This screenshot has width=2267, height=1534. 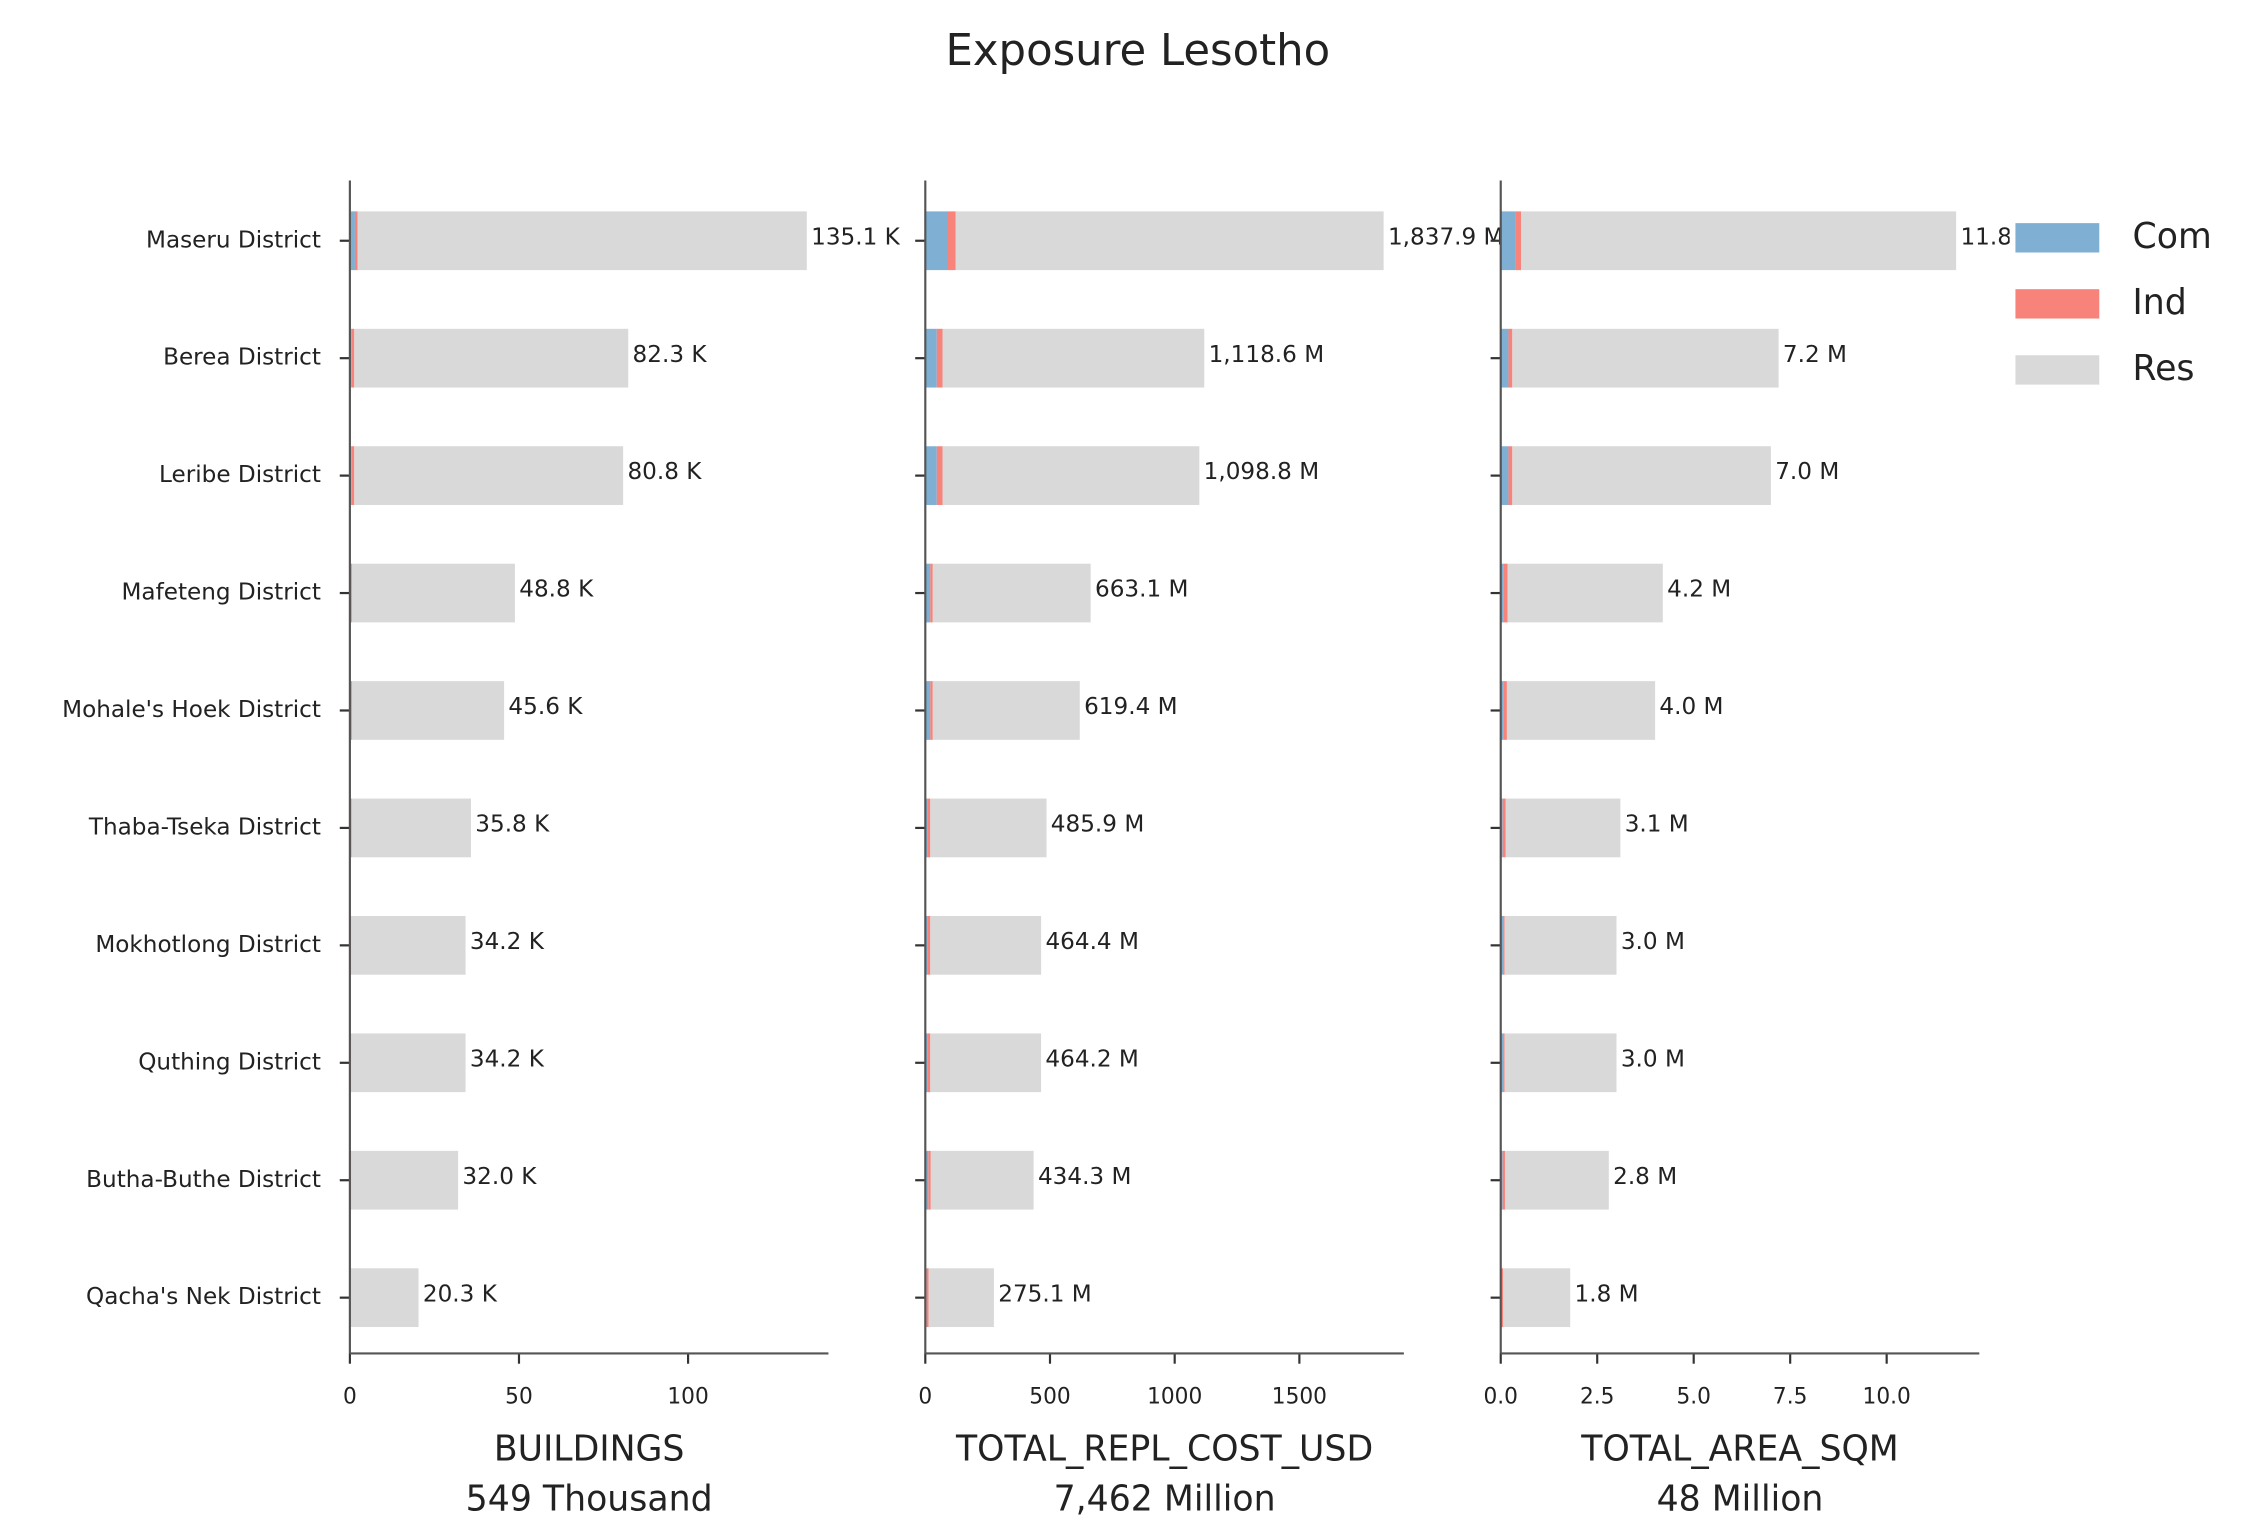 What do you see at coordinates (1174, 1396) in the screenshot?
I see `x-tick-label: 1000` at bounding box center [1174, 1396].